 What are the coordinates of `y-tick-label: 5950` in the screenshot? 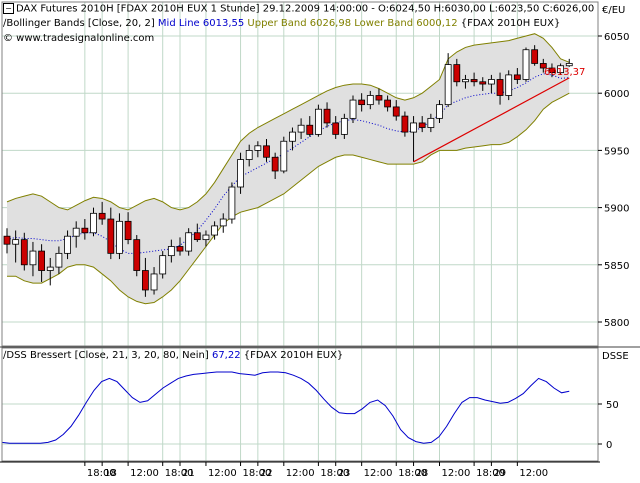 It's located at (616, 151).